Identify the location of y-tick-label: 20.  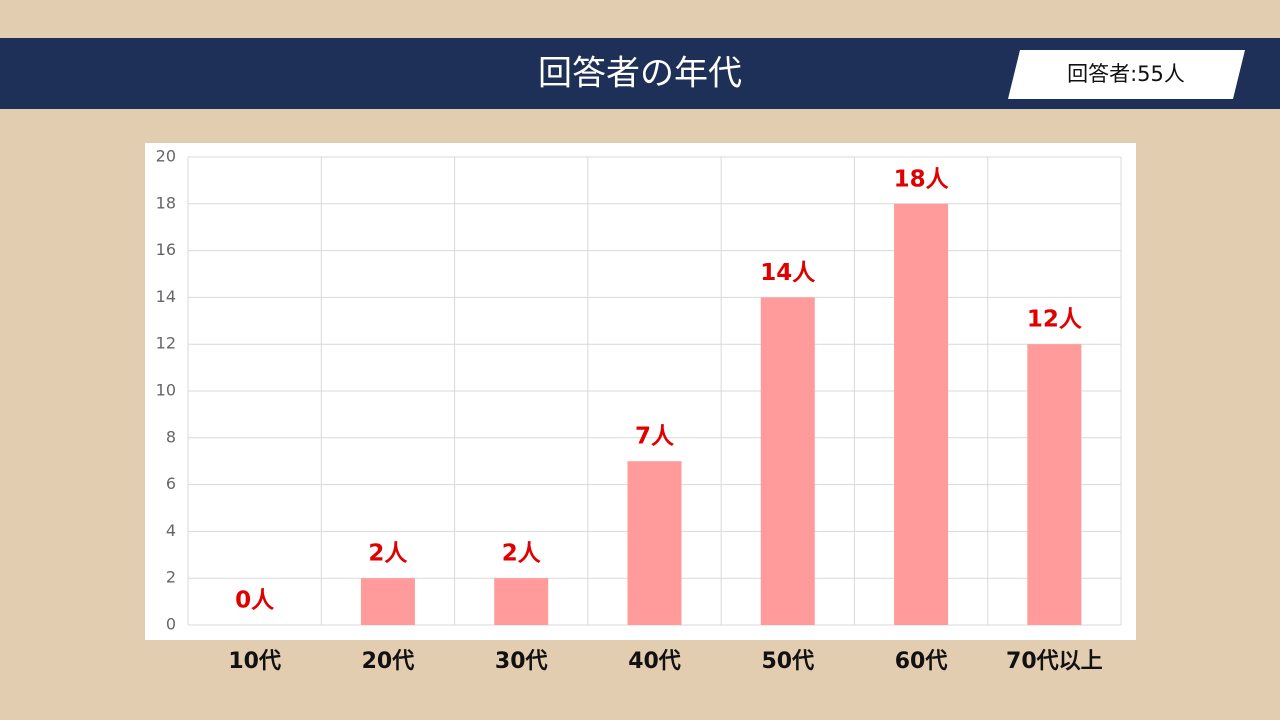
(166, 156).